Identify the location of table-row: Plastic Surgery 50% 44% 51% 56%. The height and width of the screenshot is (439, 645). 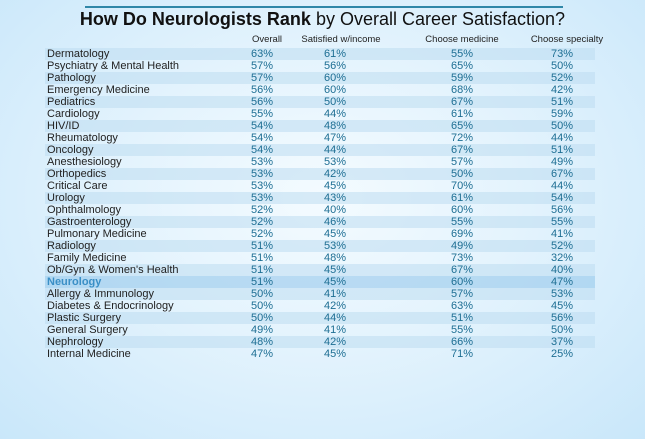
(320, 318).